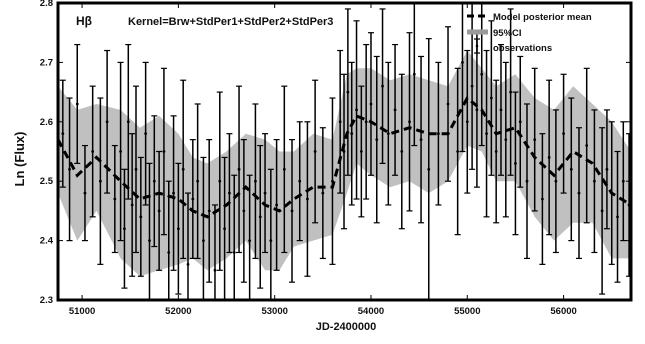  What do you see at coordinates (563, 311) in the screenshot?
I see `x-tick-label: 56000` at bounding box center [563, 311].